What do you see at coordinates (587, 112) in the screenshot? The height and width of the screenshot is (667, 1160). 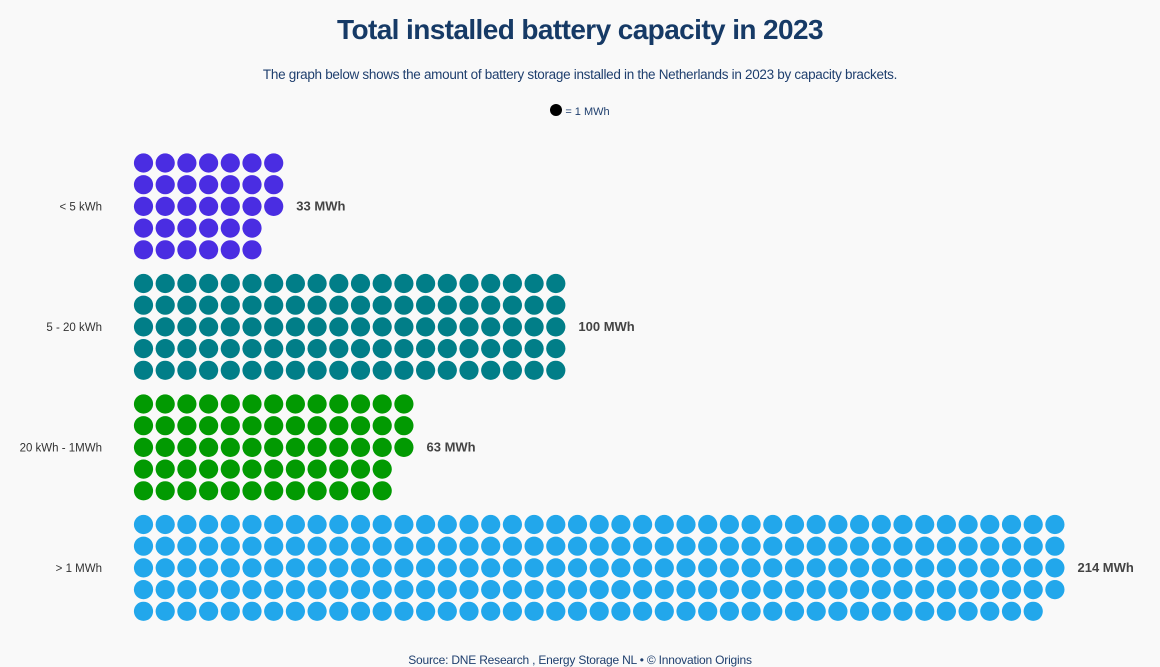 I see `legend-label: = 1 MWh` at bounding box center [587, 112].